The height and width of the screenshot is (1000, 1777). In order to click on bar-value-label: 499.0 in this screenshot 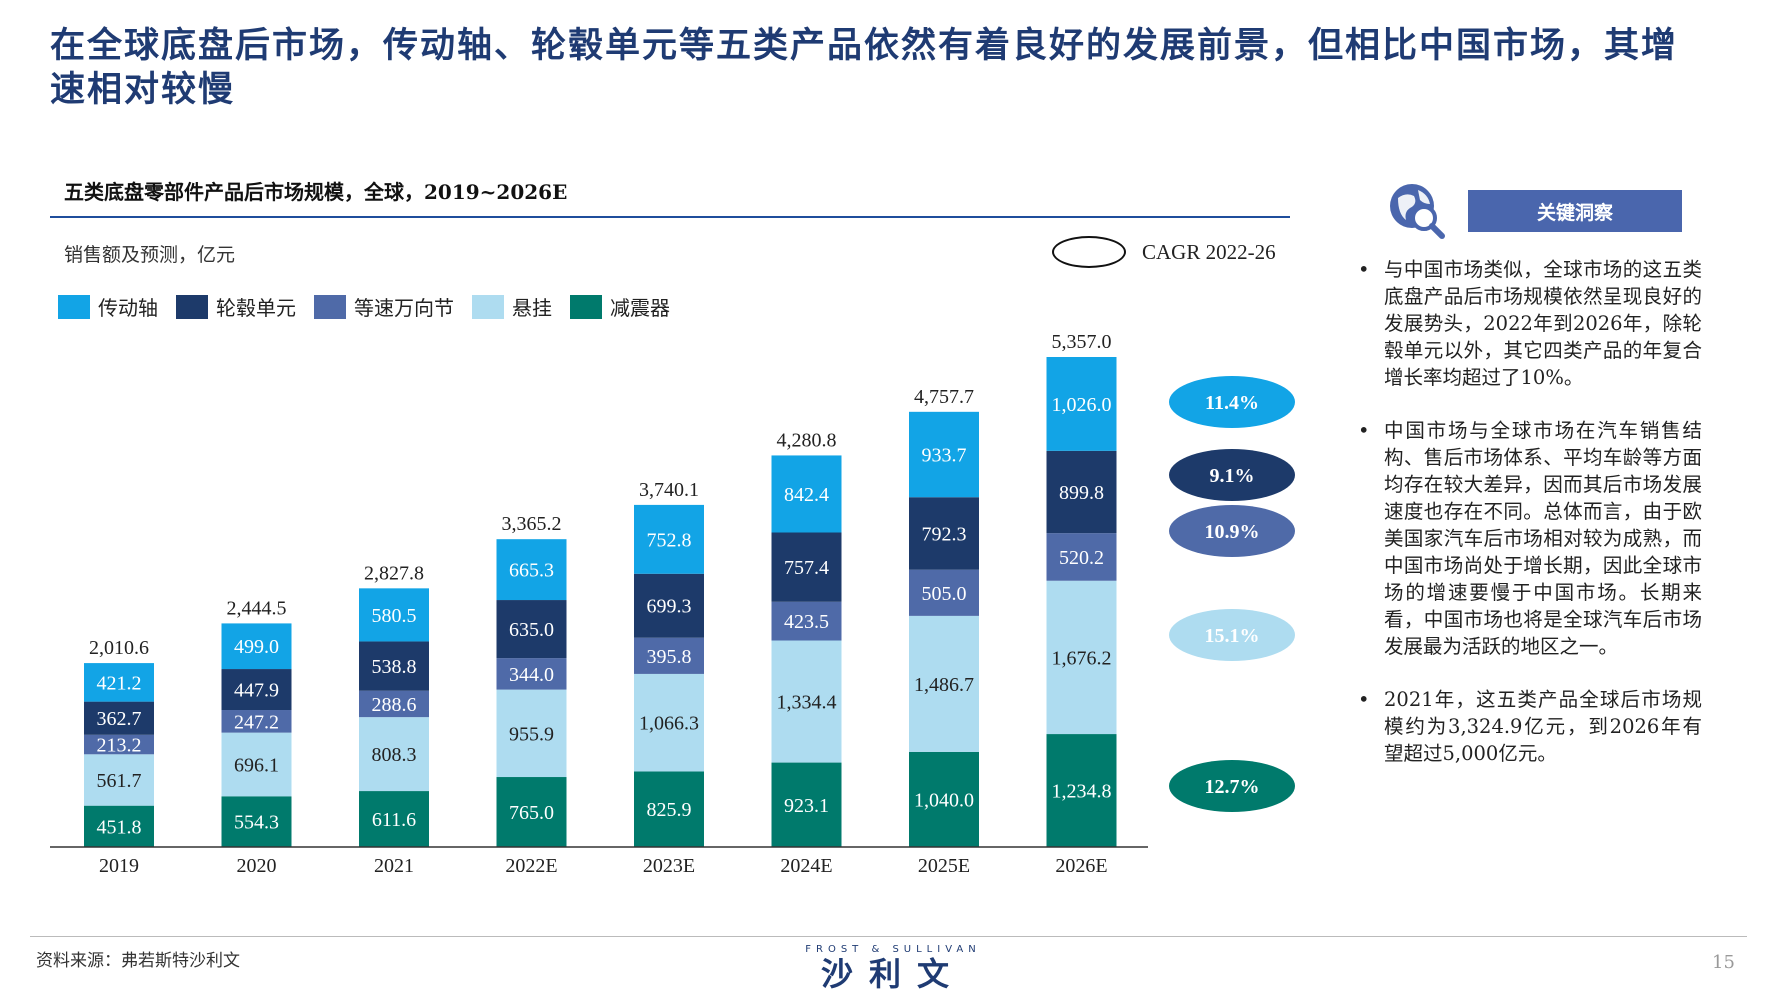, I will do `click(256, 647)`.